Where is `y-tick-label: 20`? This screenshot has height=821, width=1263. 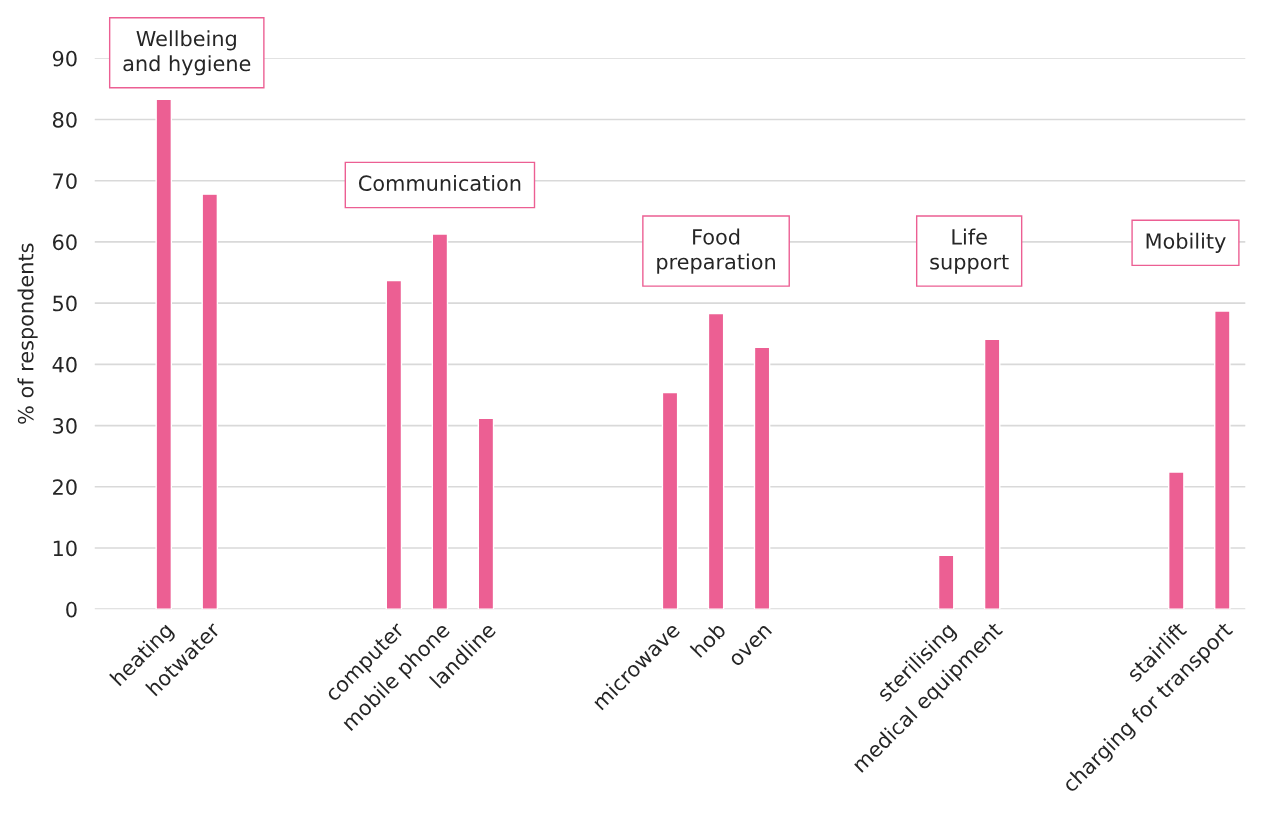
y-tick-label: 20 is located at coordinates (65, 487).